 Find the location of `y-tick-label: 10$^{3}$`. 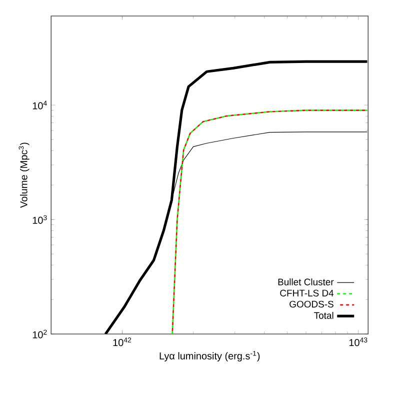

y-tick-label: 10$^{3}$ is located at coordinates (39, 219).